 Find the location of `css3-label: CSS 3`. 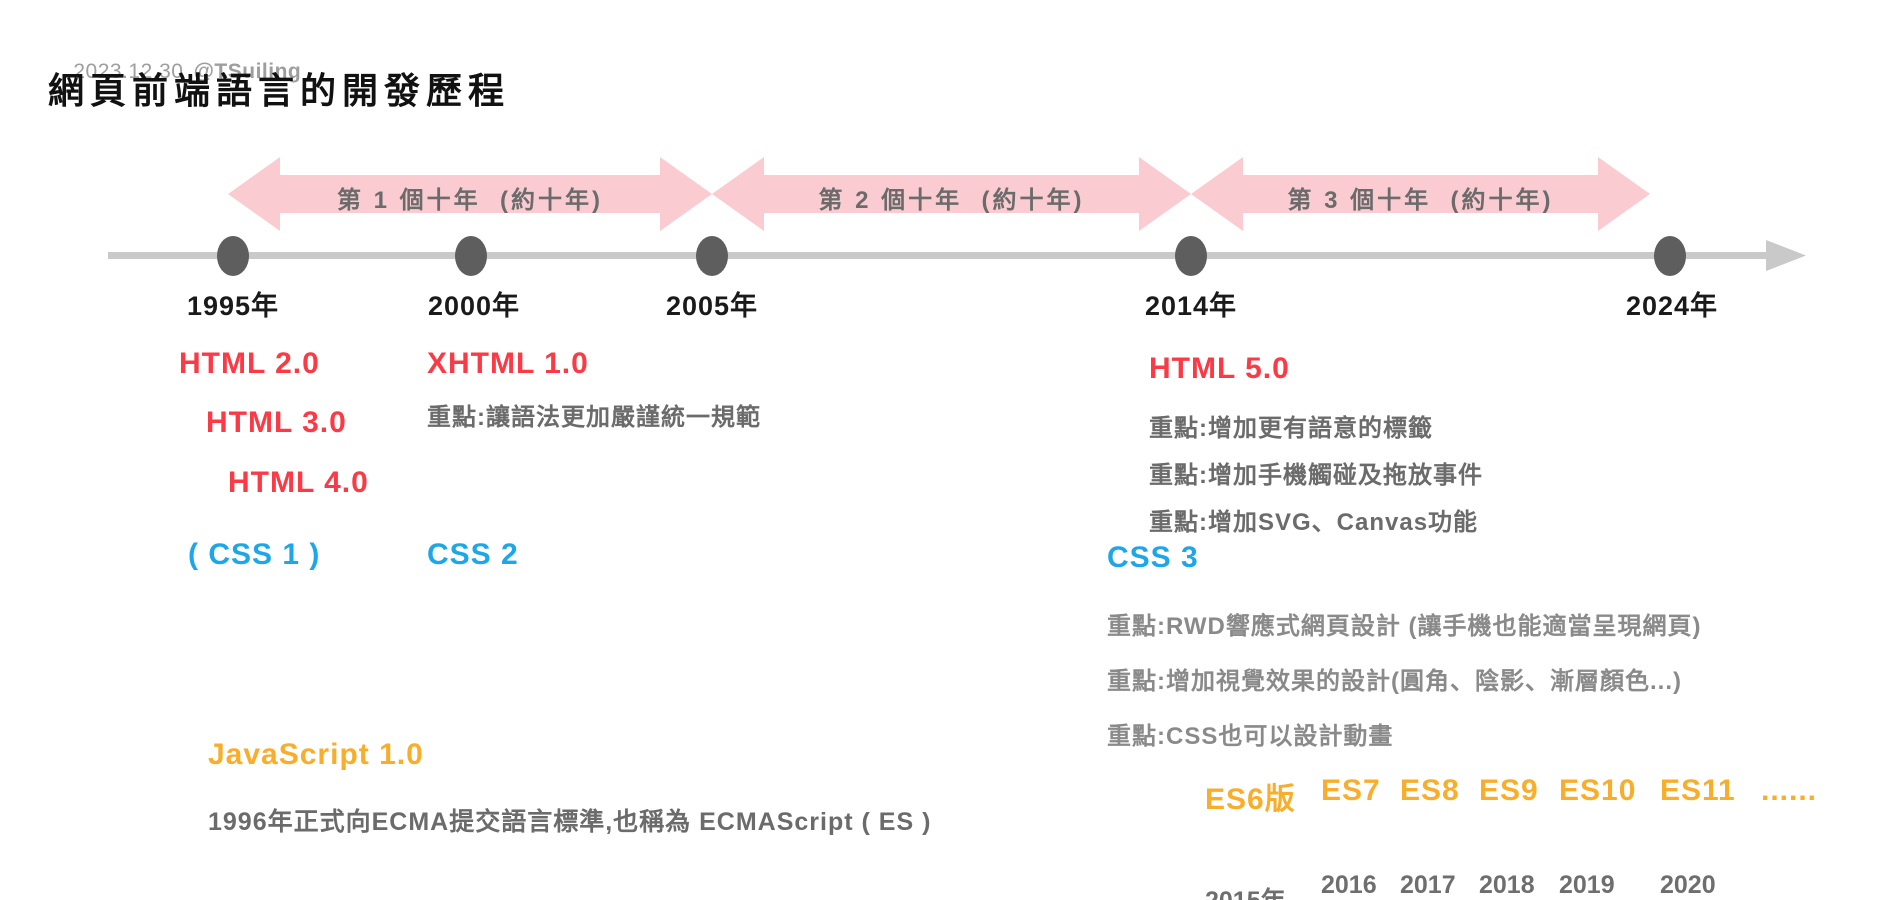

css3-label: CSS 3 is located at coordinates (1153, 557).